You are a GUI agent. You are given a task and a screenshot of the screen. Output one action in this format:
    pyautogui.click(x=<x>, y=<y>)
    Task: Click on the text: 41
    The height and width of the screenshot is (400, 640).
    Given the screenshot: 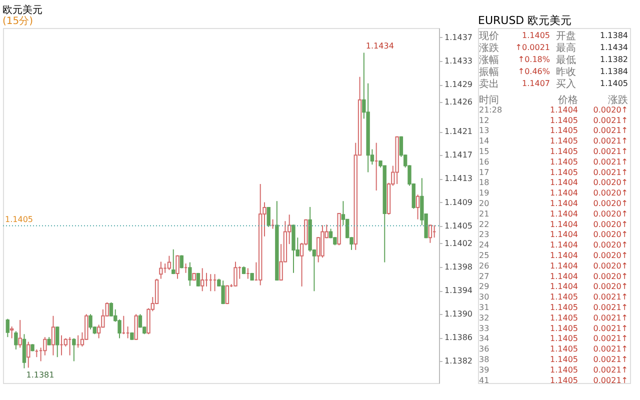 What is the action you would take?
    pyautogui.click(x=484, y=380)
    